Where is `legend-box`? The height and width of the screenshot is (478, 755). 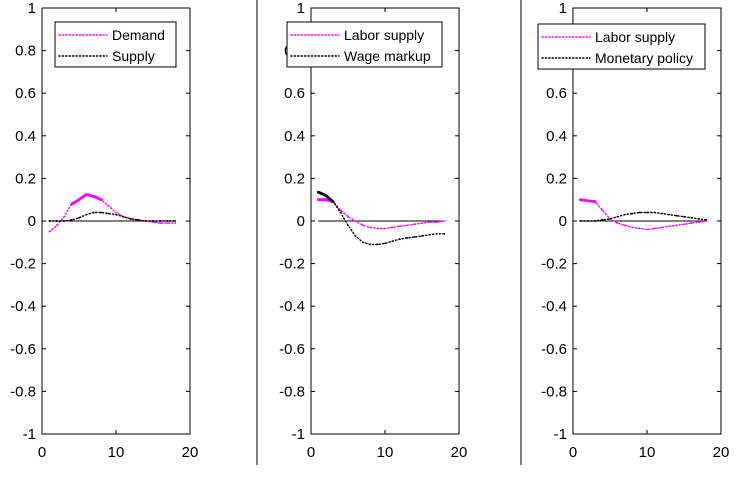
legend-box is located at coordinates (364, 44).